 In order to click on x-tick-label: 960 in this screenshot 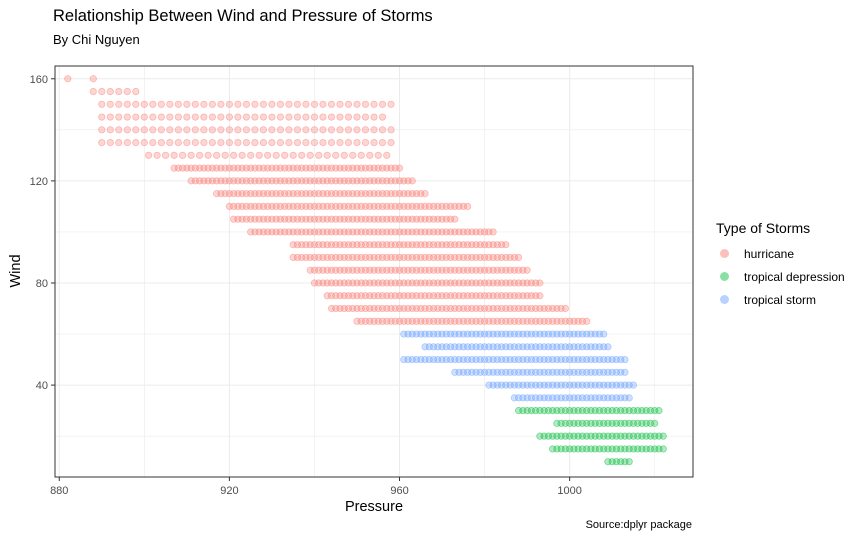, I will do `click(399, 491)`.